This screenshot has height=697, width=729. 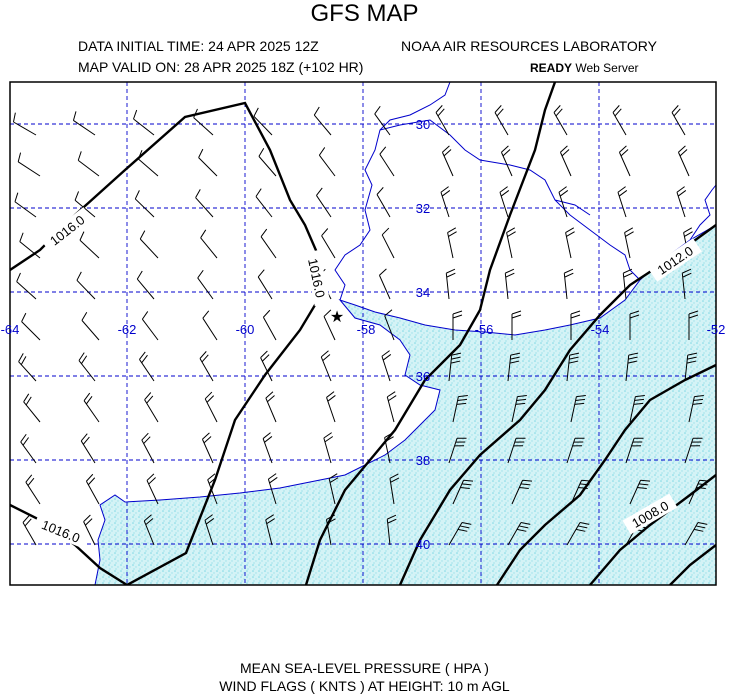 What do you see at coordinates (198, 46) in the screenshot?
I see `init-time-text: DATA INITIAL TIME: 24 APR 2025 12Z` at bounding box center [198, 46].